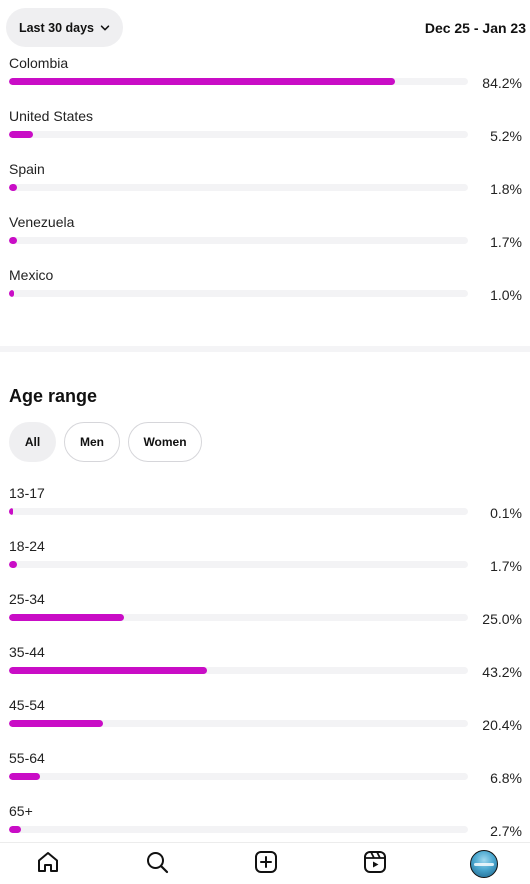 This screenshot has height=884, width=530. What do you see at coordinates (265, 28) in the screenshot?
I see `header-bar: Last 30 days Dec 25 - Jan 23` at bounding box center [265, 28].